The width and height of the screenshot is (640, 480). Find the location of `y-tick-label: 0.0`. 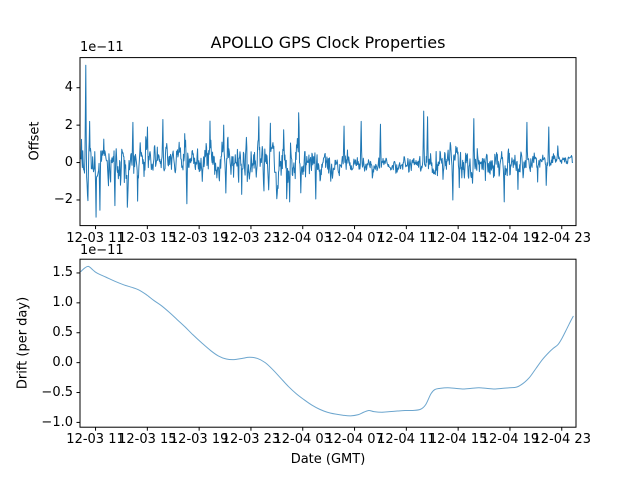

y-tick-label: 0.0 is located at coordinates (62, 363).